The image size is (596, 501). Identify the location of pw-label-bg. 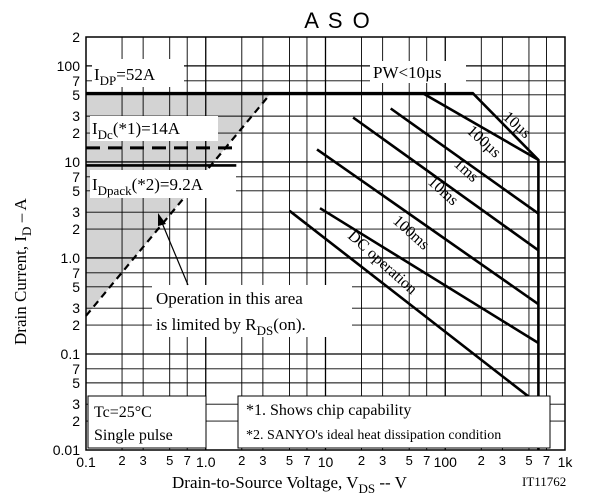
(418, 72).